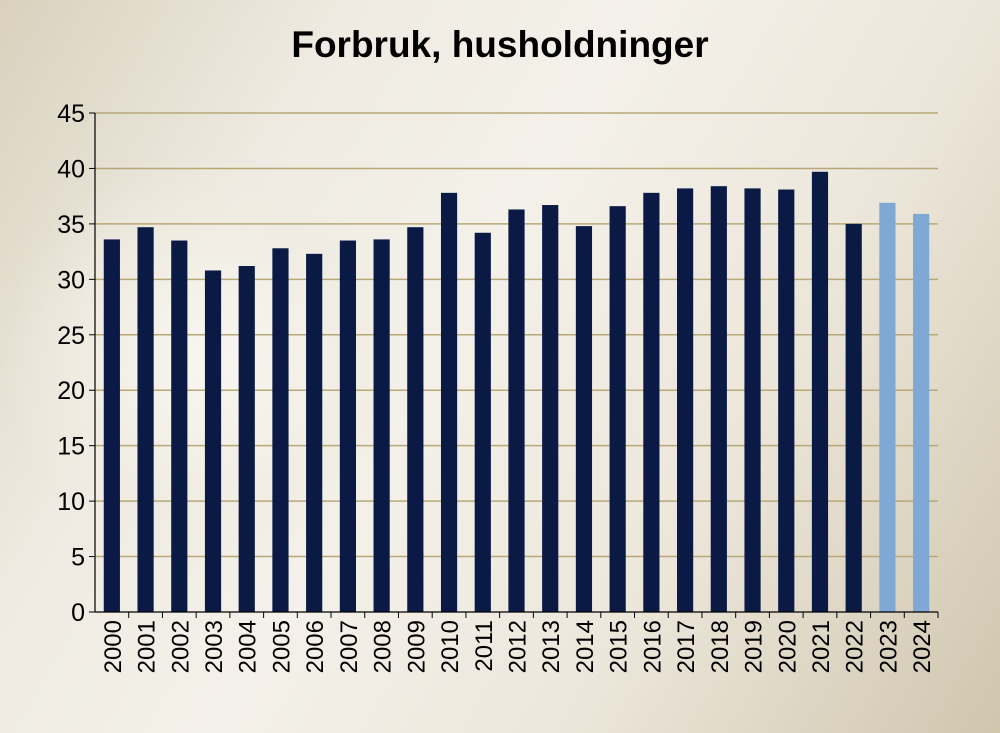 Image resolution: width=1000 pixels, height=733 pixels. What do you see at coordinates (71, 280) in the screenshot?
I see `y-tick-label: 30` at bounding box center [71, 280].